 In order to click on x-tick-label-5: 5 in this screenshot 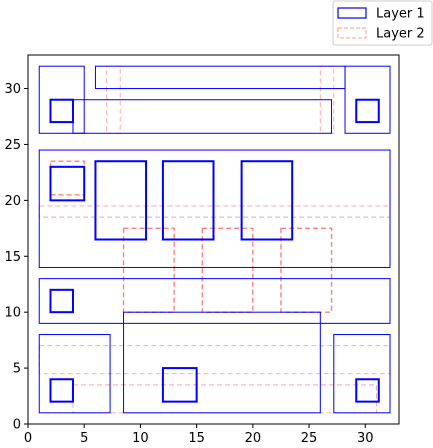, I will do `click(84, 438)`.